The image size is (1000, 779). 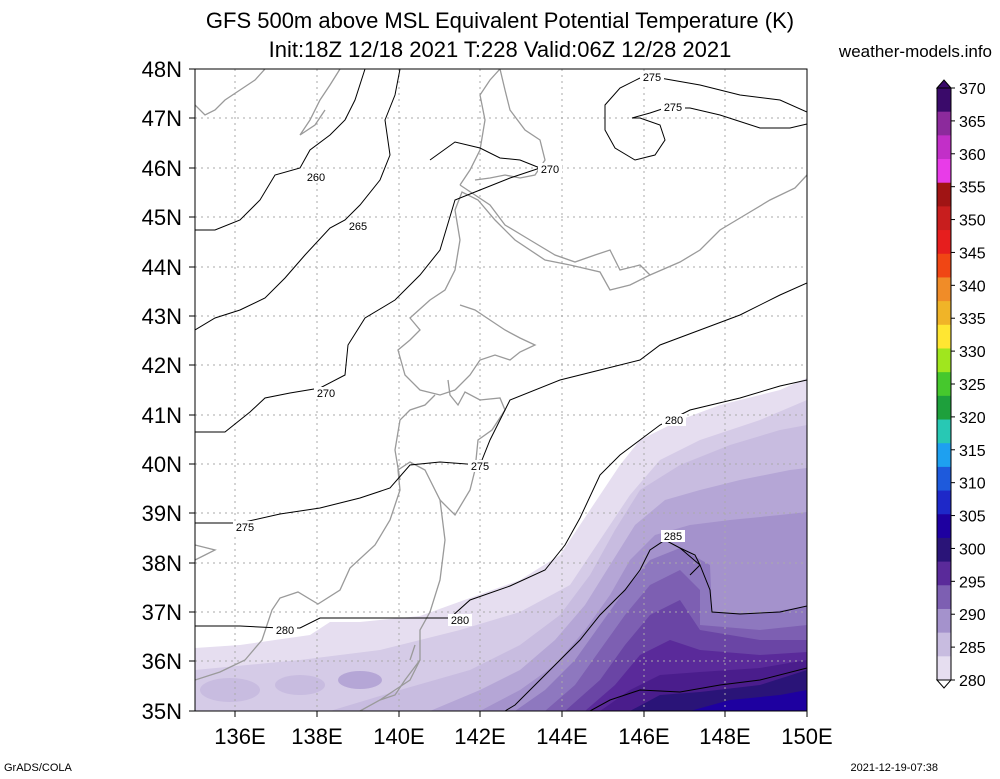 What do you see at coordinates (972, 89) in the screenshot?
I see `colorbar-label: 370` at bounding box center [972, 89].